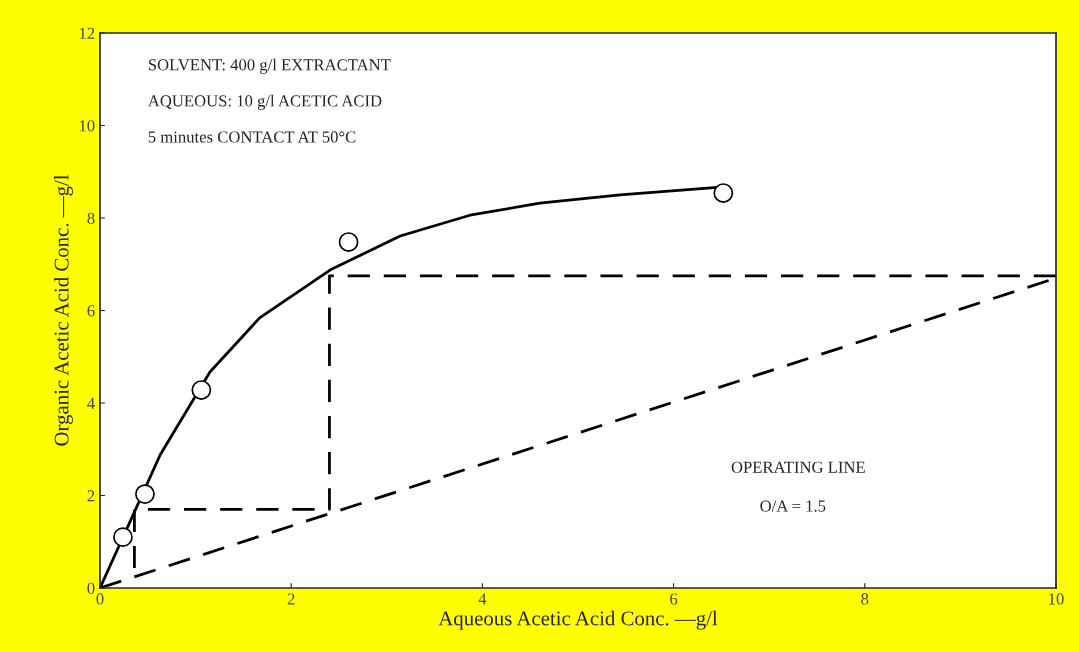  I want to click on y-axis-title: Organic Acetic Acid Conc. —g/l, so click(63, 310).